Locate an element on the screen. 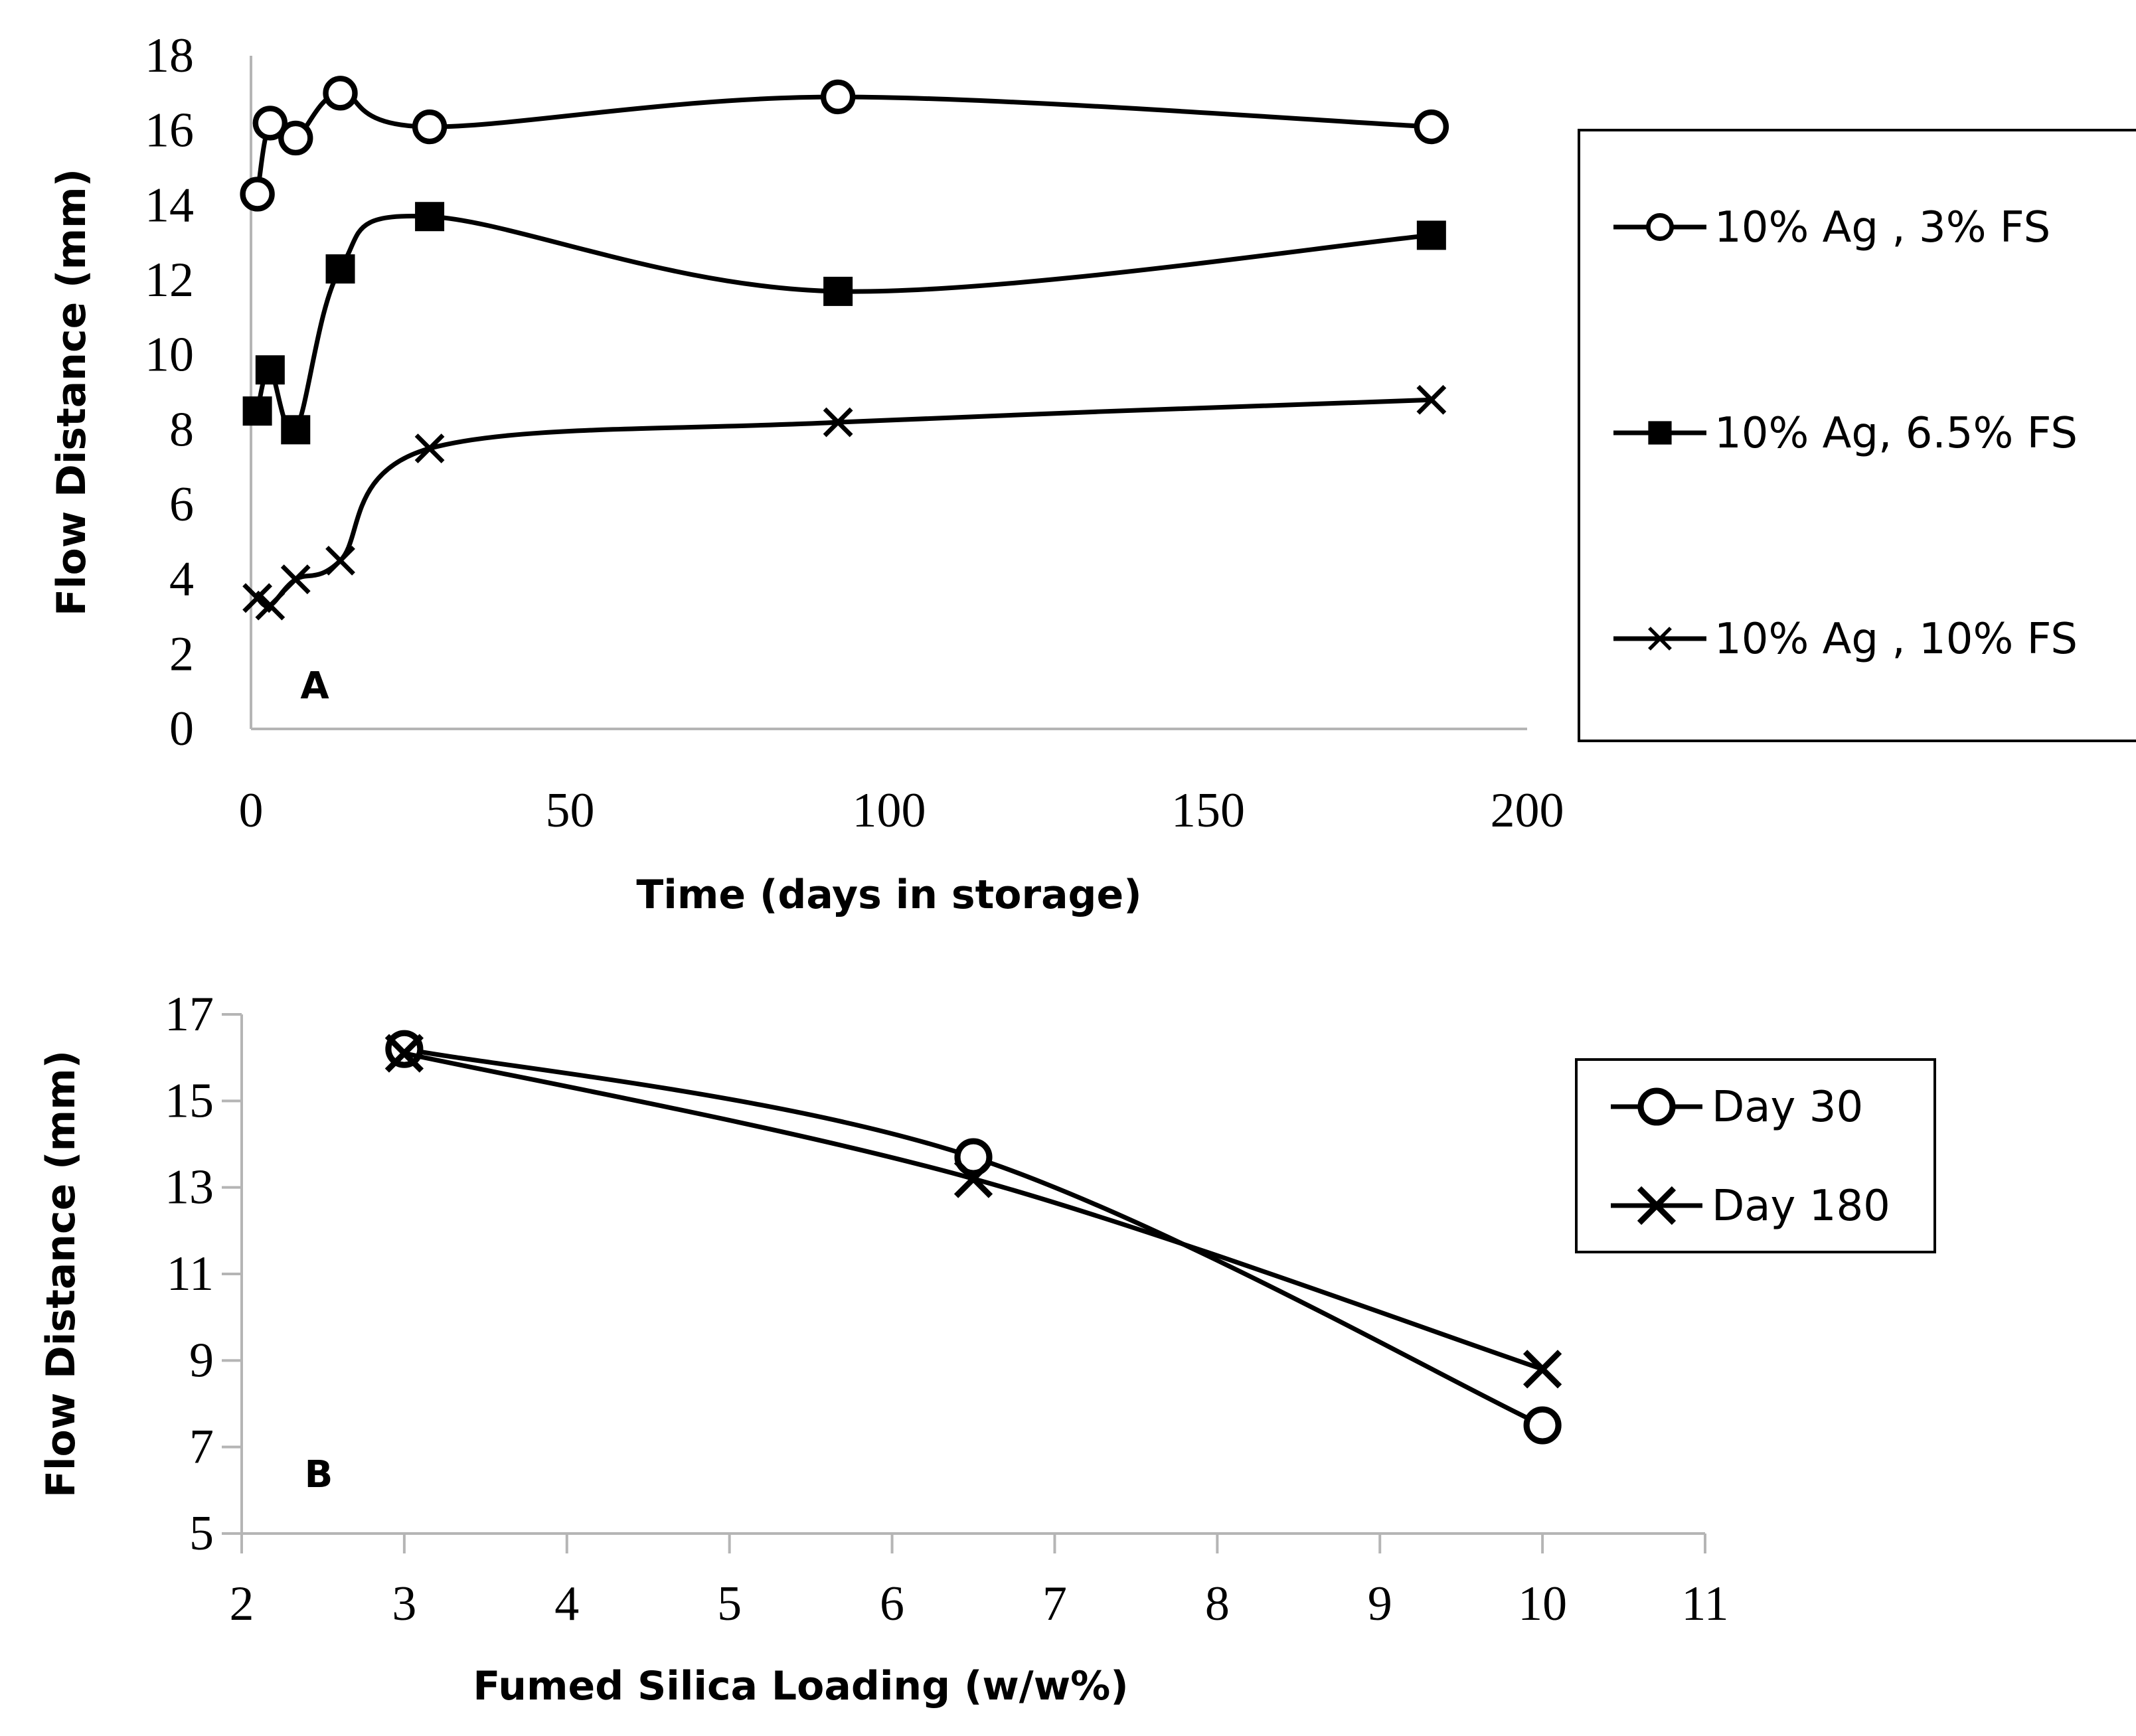 This screenshot has height=1736, width=2136. x-tick-label: 8 is located at coordinates (1217, 1604).